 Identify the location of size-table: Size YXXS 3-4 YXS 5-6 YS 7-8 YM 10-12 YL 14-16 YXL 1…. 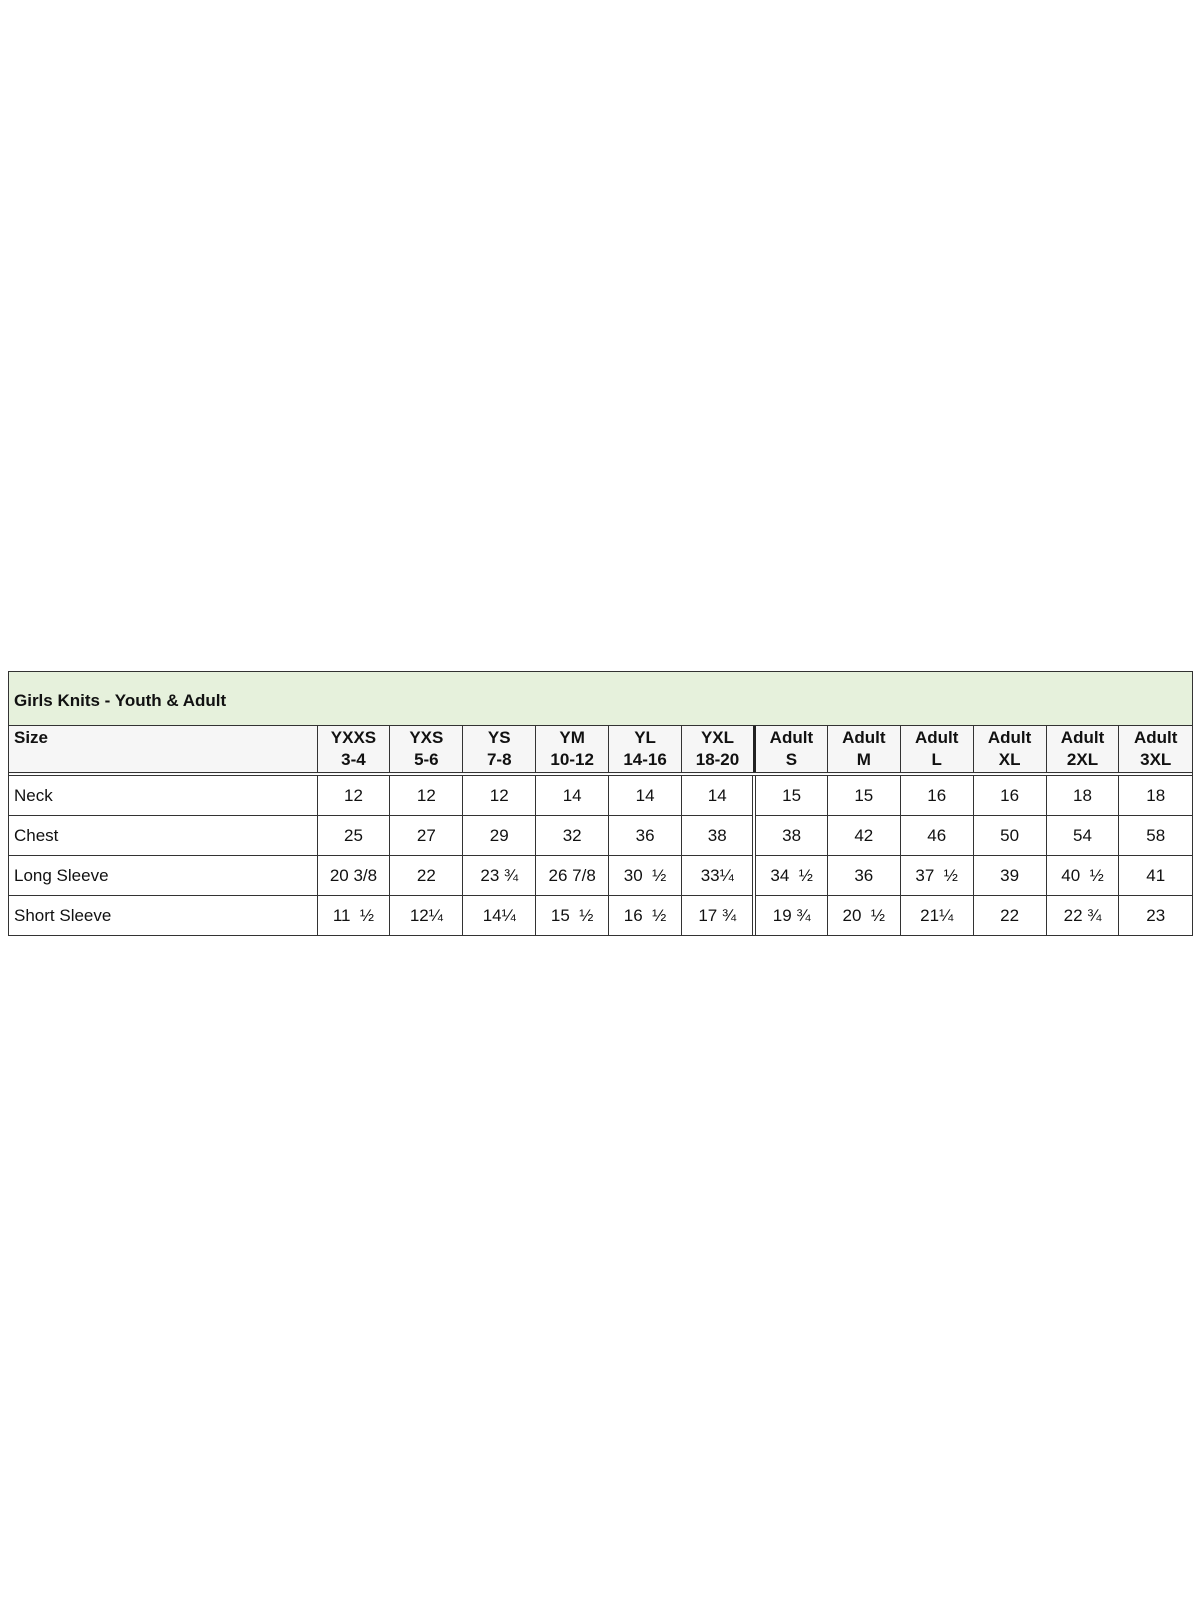
(600, 830).